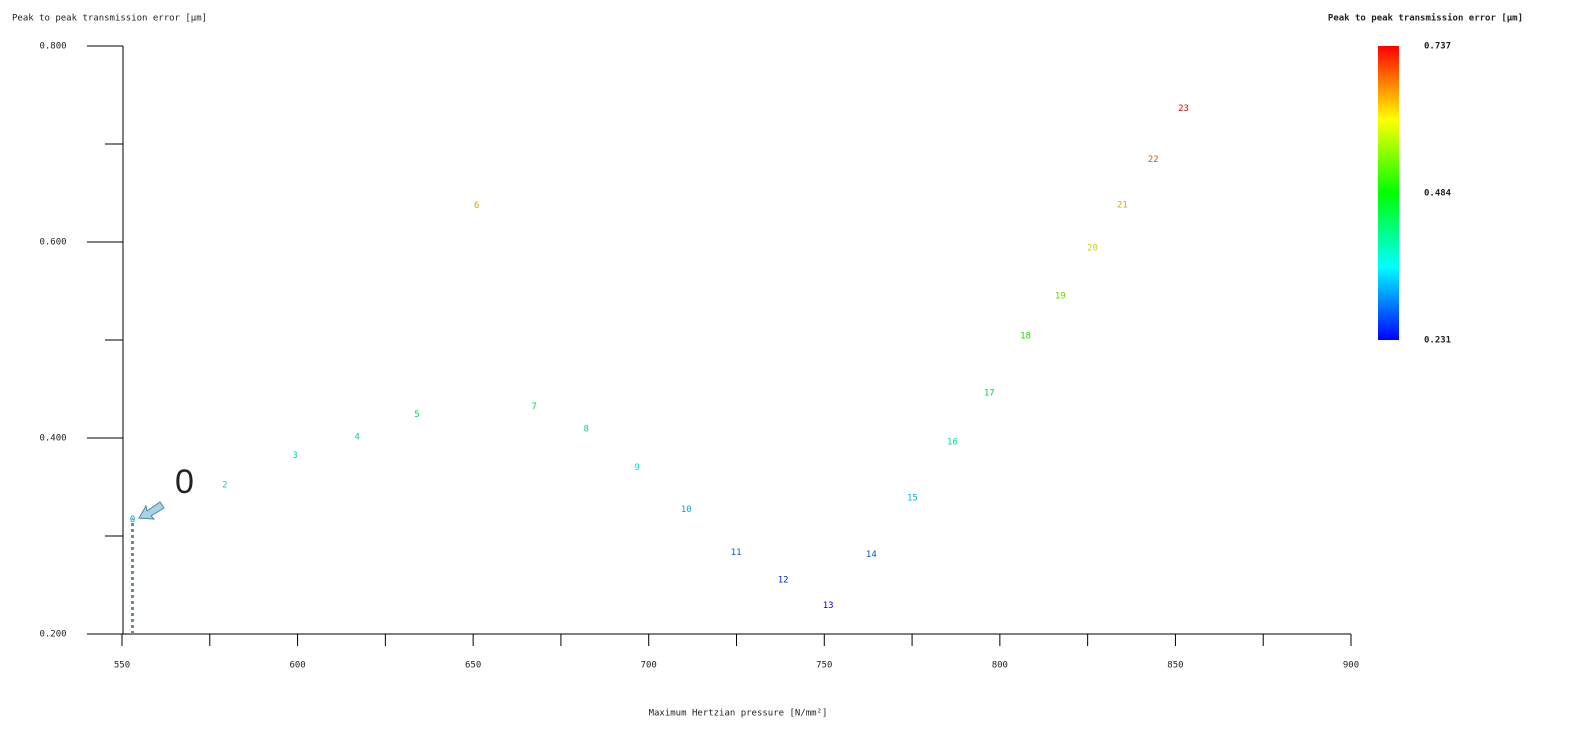 The height and width of the screenshot is (733, 1583). Describe the element at coordinates (1000, 666) in the screenshot. I see `x-tick-label: 800` at that location.